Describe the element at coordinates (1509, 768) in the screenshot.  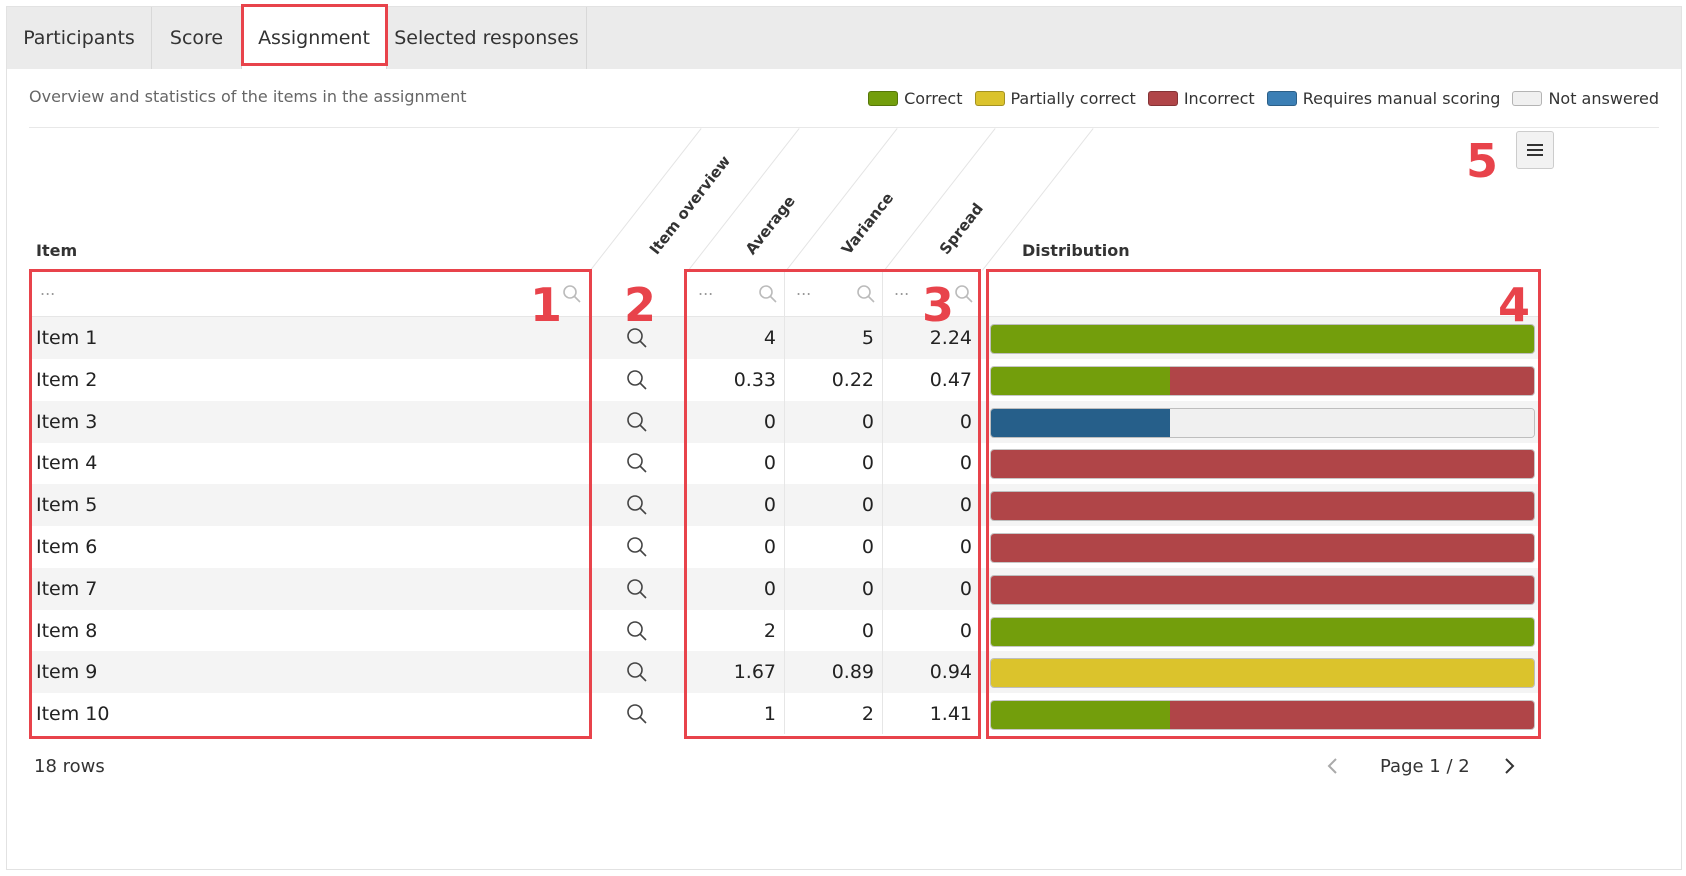
I see `next-page-button` at that location.